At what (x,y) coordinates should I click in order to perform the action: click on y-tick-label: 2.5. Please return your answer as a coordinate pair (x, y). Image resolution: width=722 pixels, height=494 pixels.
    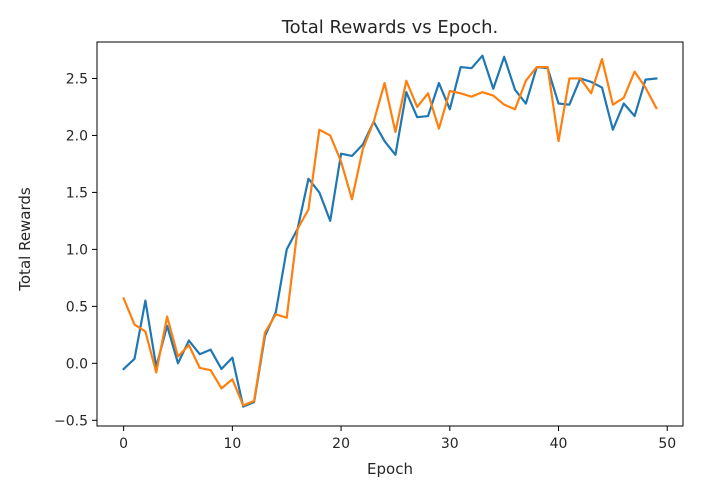
    Looking at the image, I should click on (77, 79).